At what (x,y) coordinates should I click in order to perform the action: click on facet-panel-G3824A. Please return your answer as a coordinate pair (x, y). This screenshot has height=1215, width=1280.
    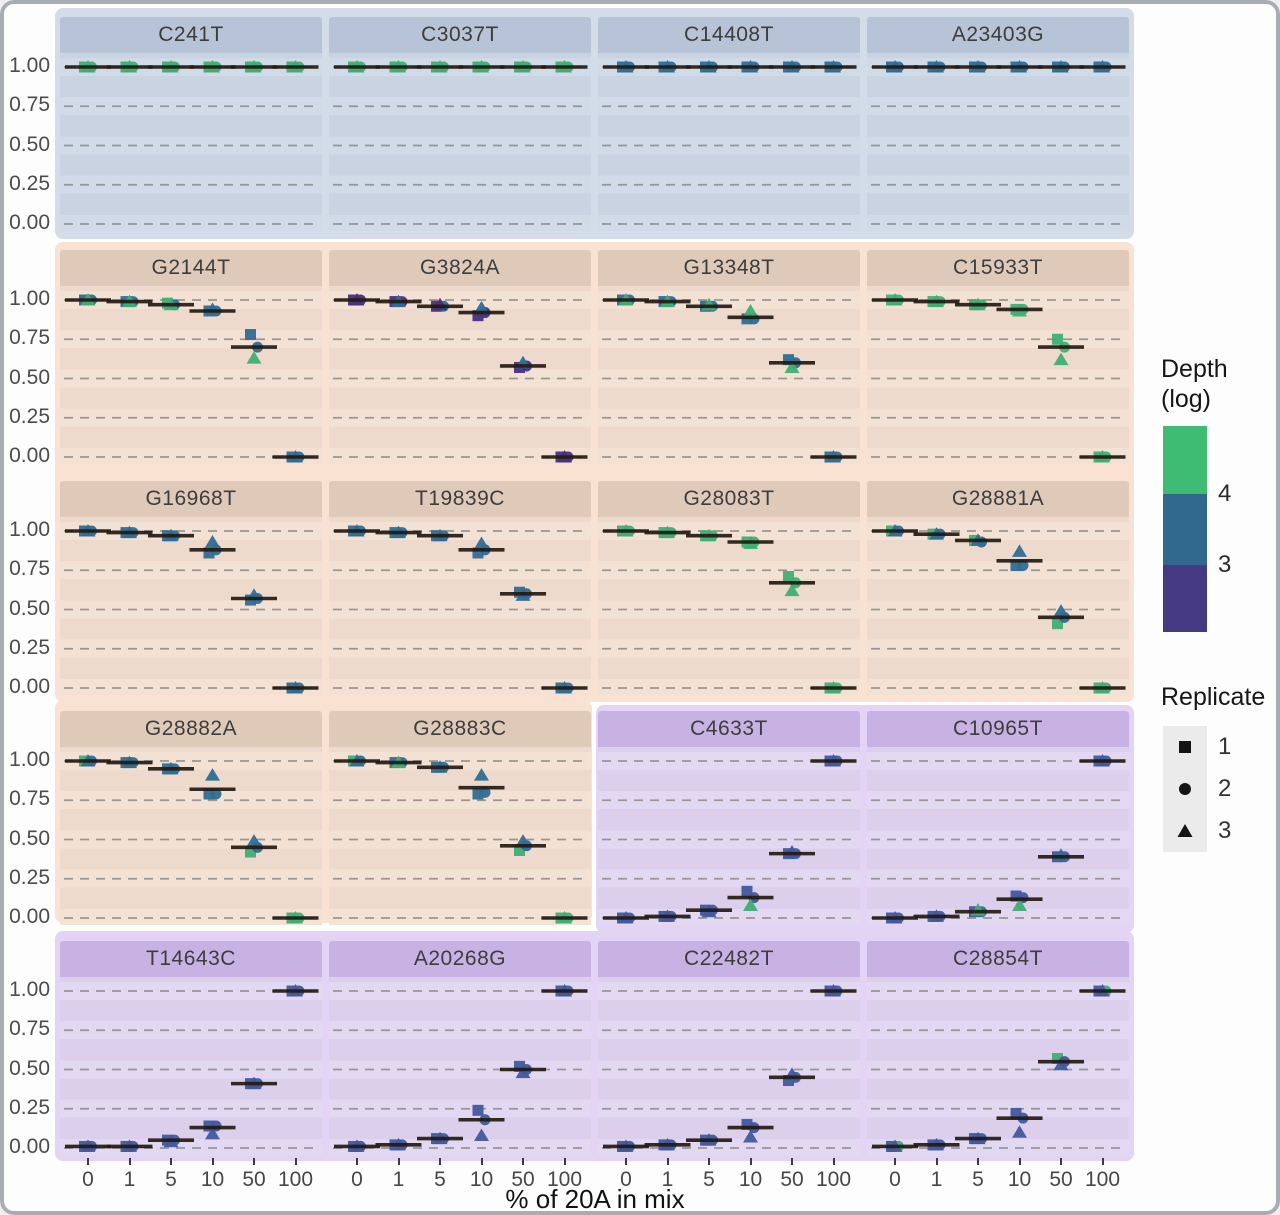
    Looking at the image, I should click on (460, 375).